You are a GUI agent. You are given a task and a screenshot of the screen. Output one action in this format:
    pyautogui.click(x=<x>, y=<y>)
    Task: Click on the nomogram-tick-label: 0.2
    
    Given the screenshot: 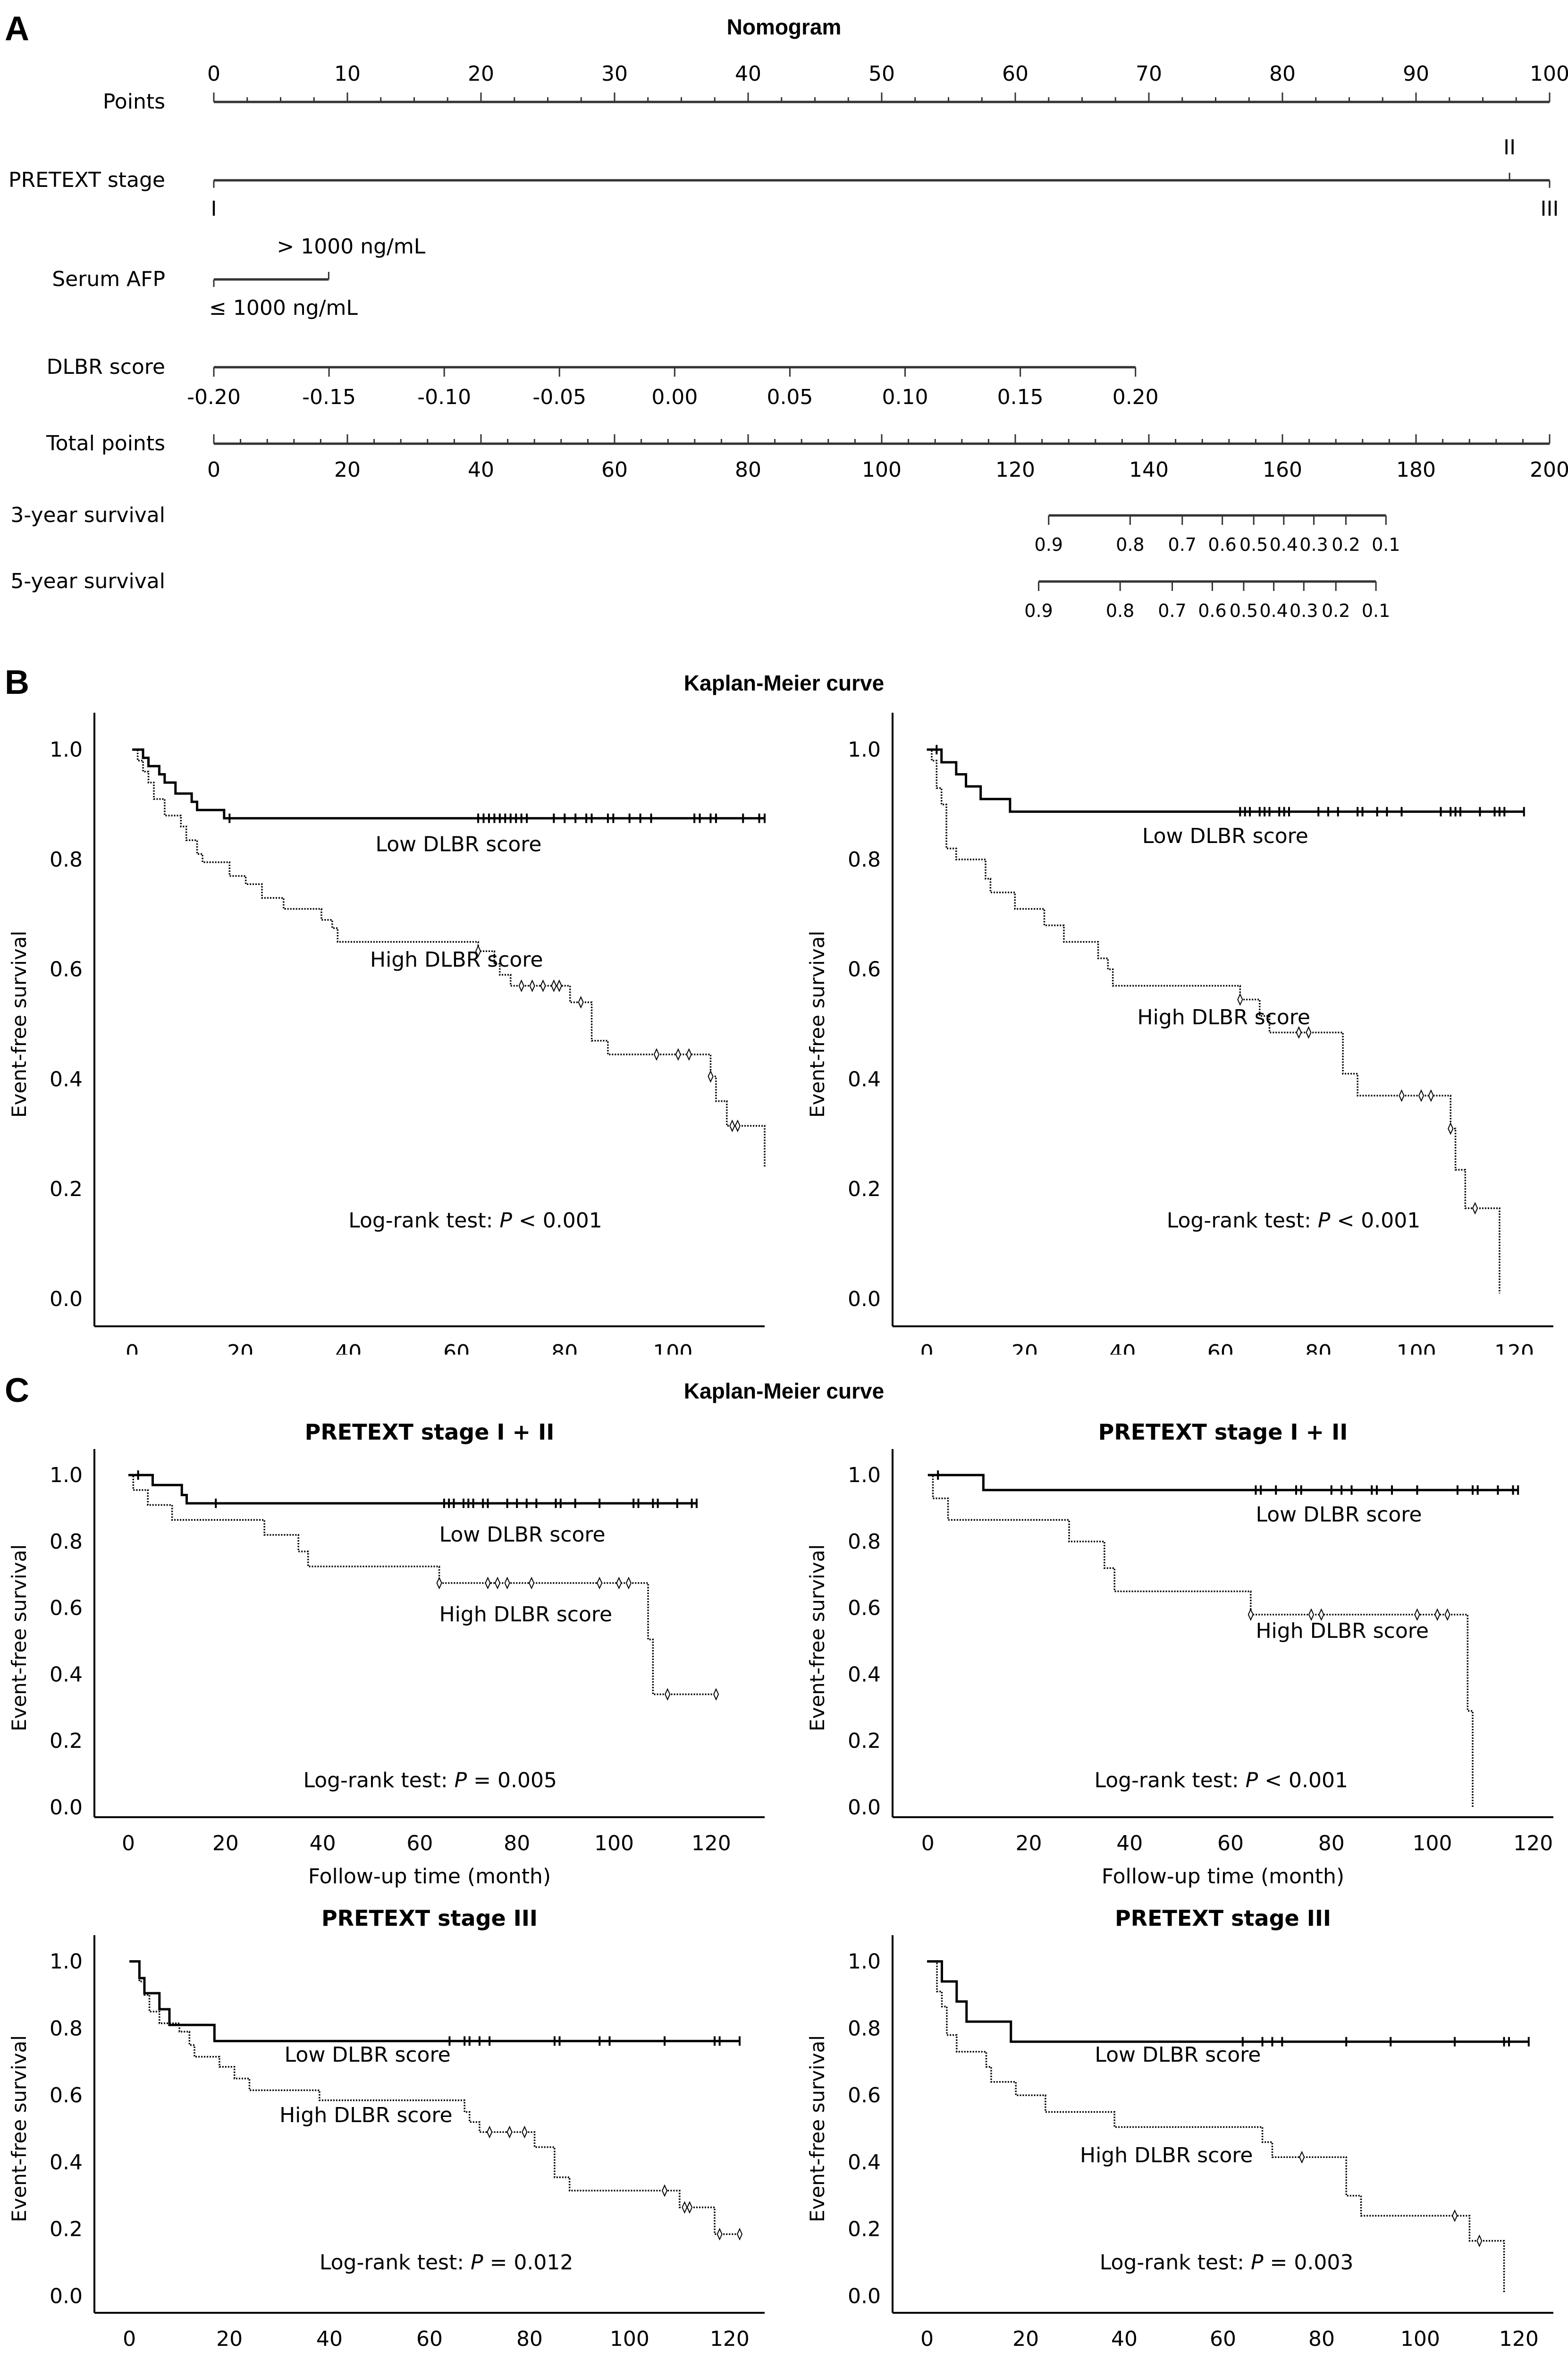 What is the action you would take?
    pyautogui.click(x=1336, y=610)
    